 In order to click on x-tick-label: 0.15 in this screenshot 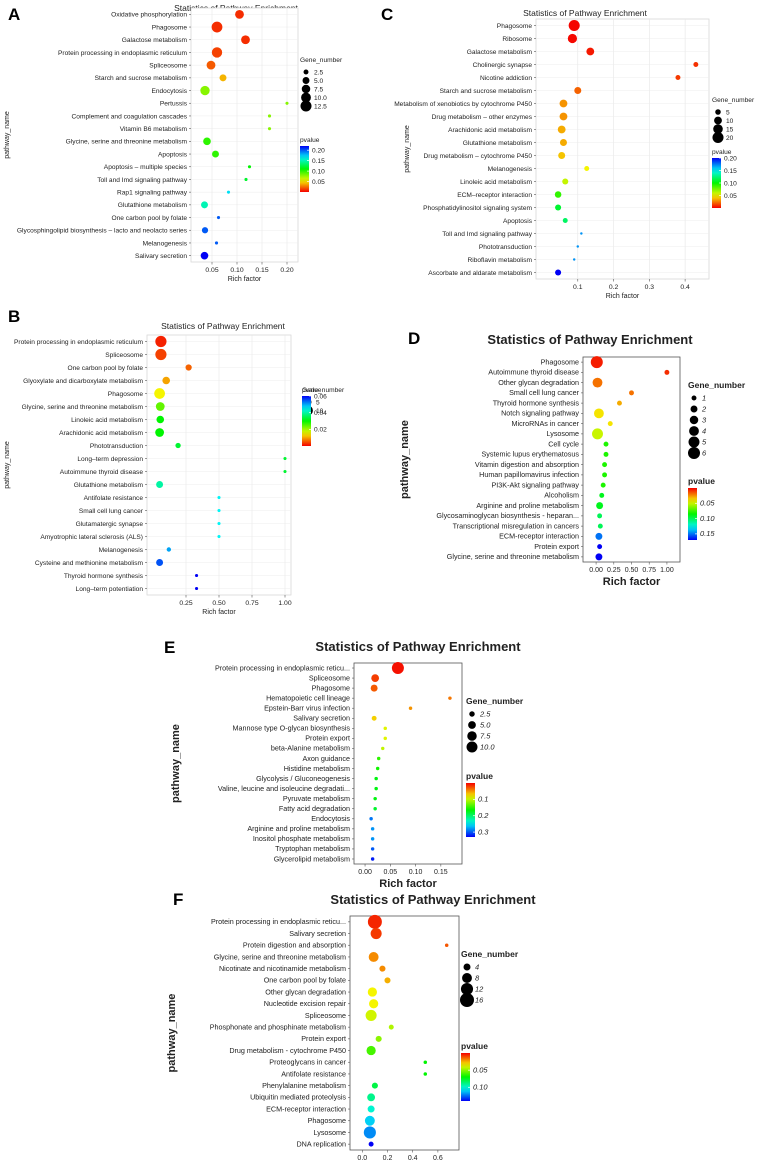, I will do `click(261, 270)`.